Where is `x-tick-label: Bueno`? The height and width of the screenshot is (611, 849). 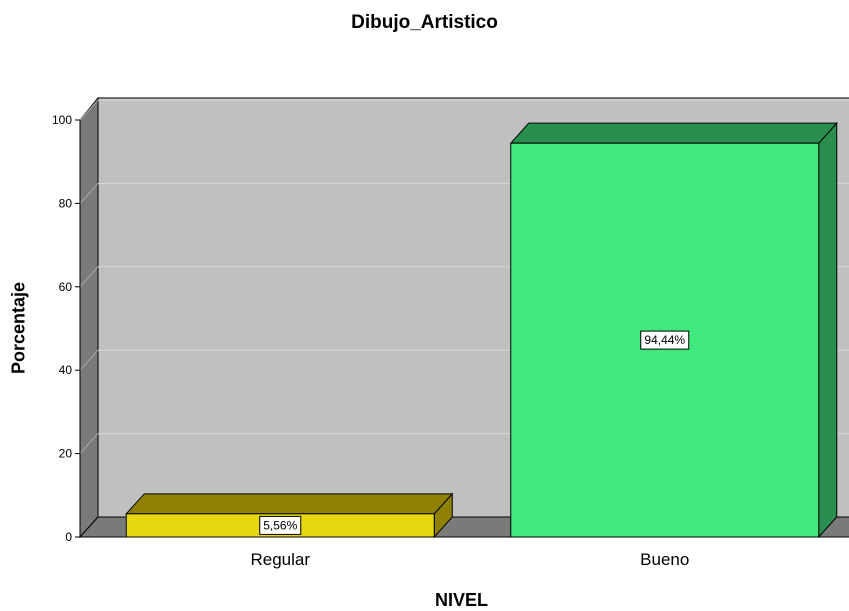
x-tick-label: Bueno is located at coordinates (664, 559).